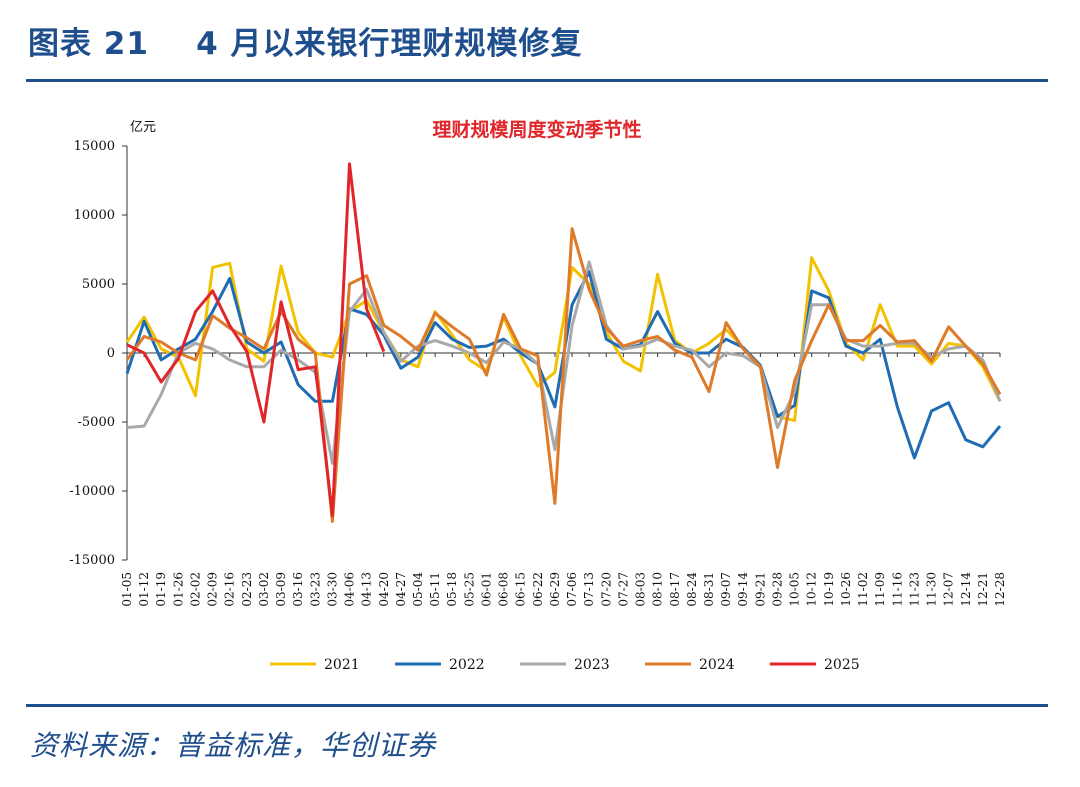 The height and width of the screenshot is (787, 1080). What do you see at coordinates (658, 589) in the screenshot?
I see `x-tick-label: 08-10` at bounding box center [658, 589].